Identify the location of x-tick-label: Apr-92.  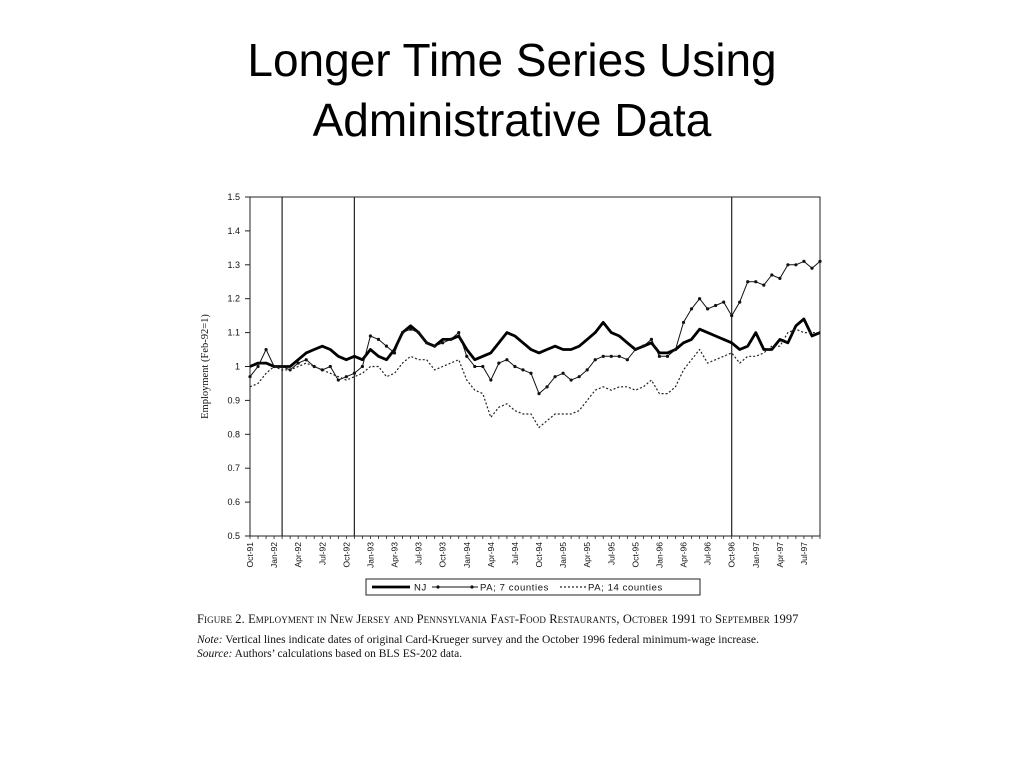
(298, 555).